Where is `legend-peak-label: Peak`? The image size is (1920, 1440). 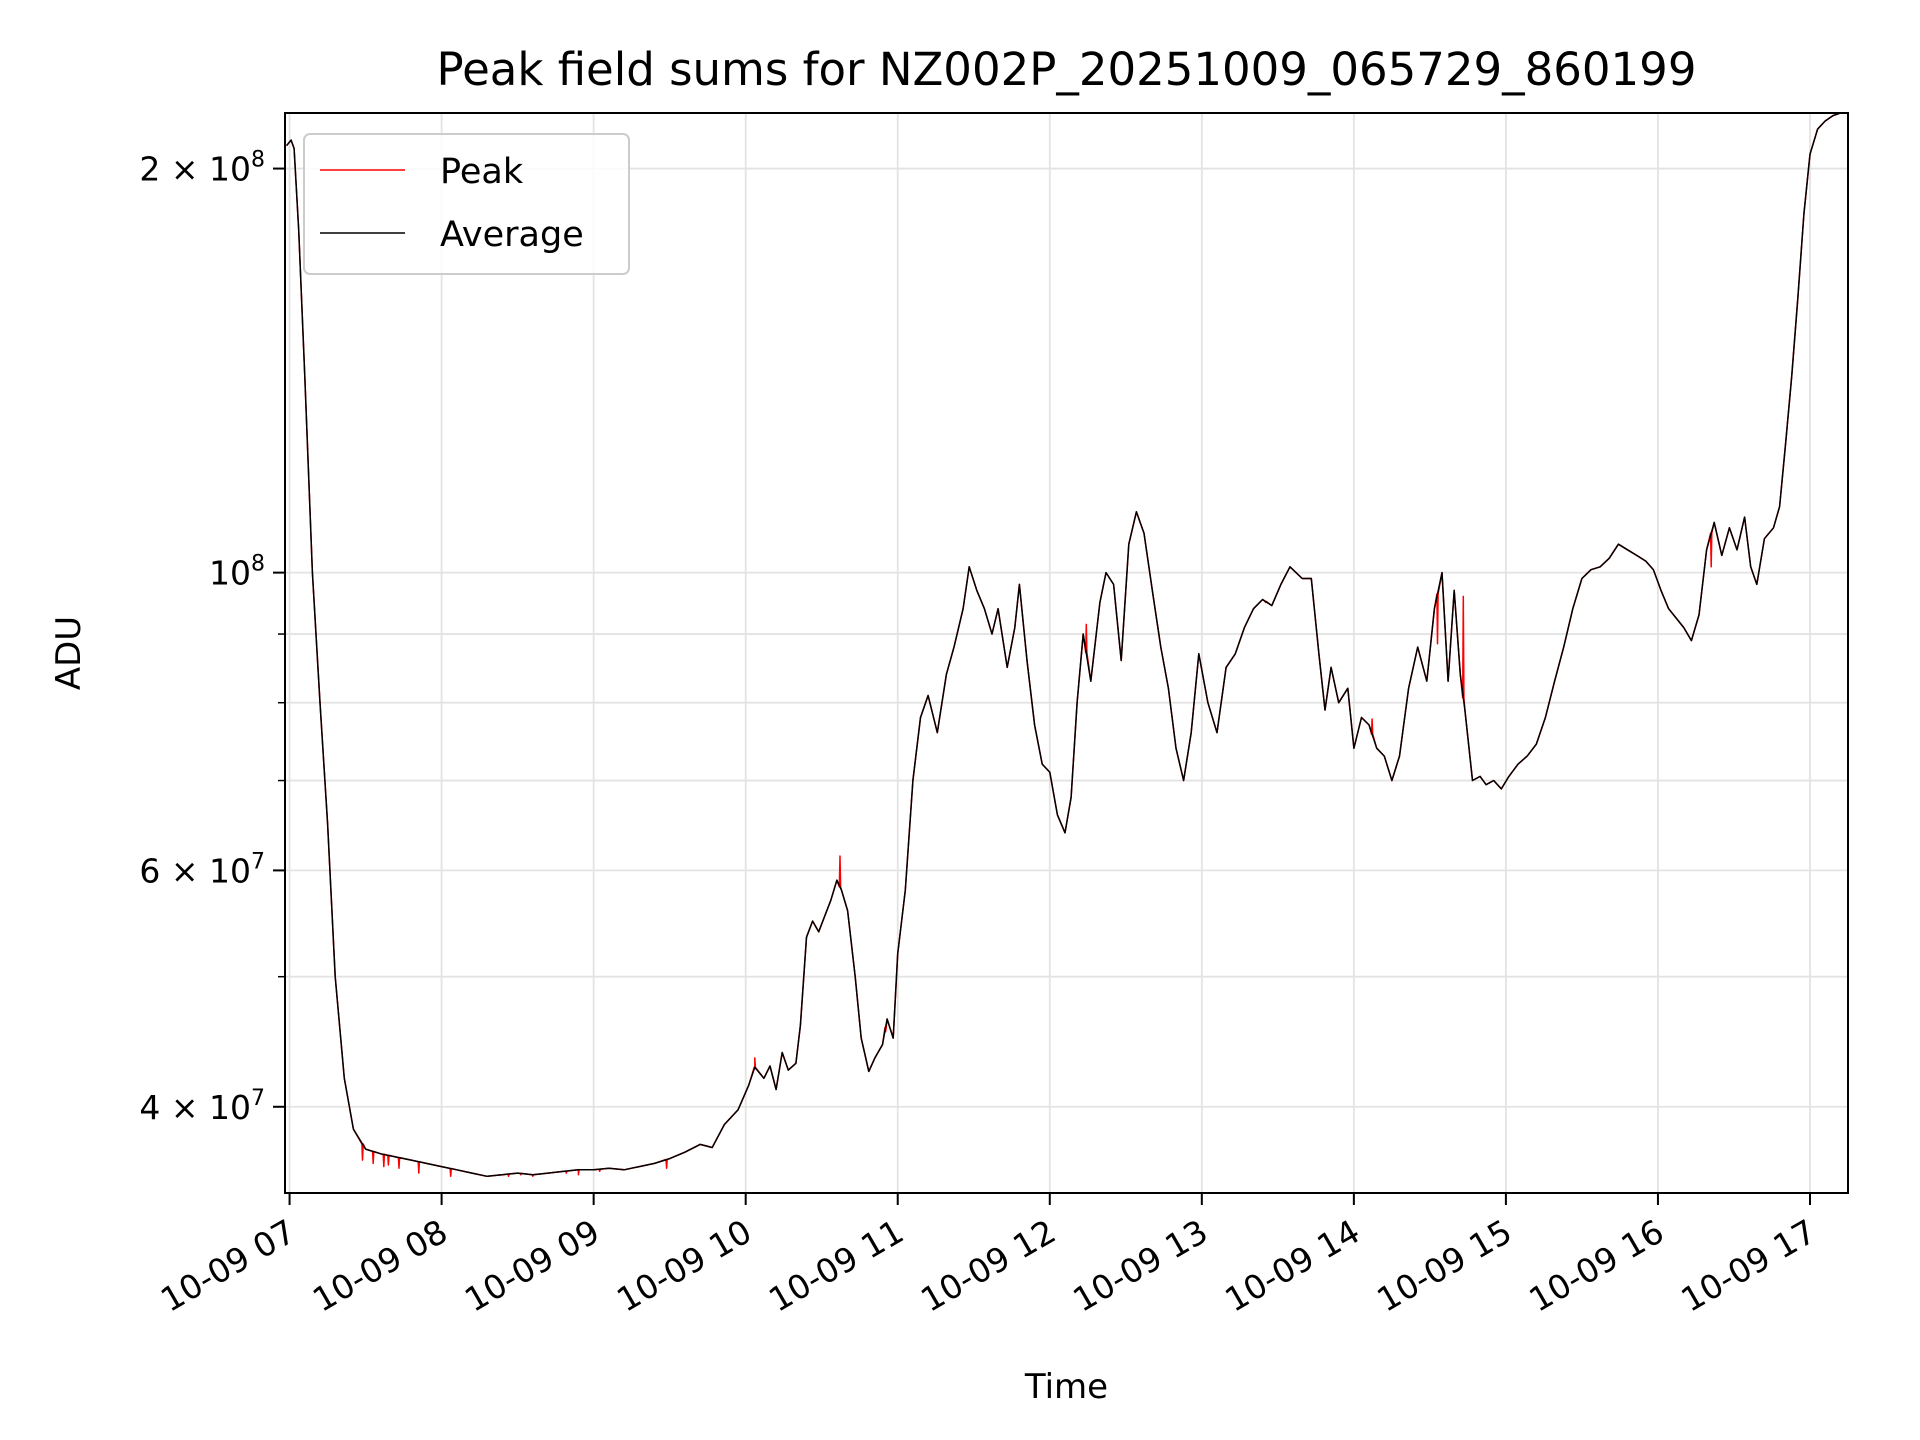
legend-peak-label: Peak is located at coordinates (482, 172).